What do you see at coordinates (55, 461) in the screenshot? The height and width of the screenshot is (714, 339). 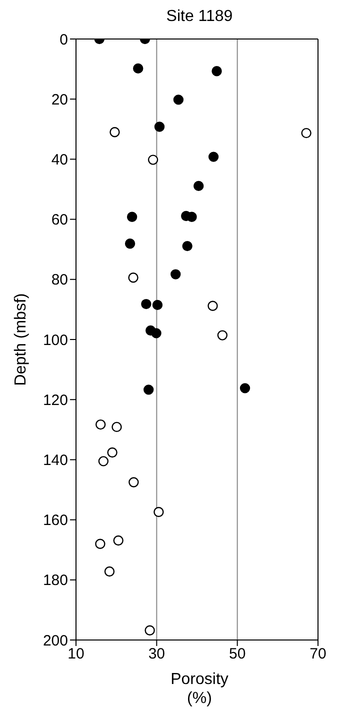 I see `y-tick-label: 140` at bounding box center [55, 461].